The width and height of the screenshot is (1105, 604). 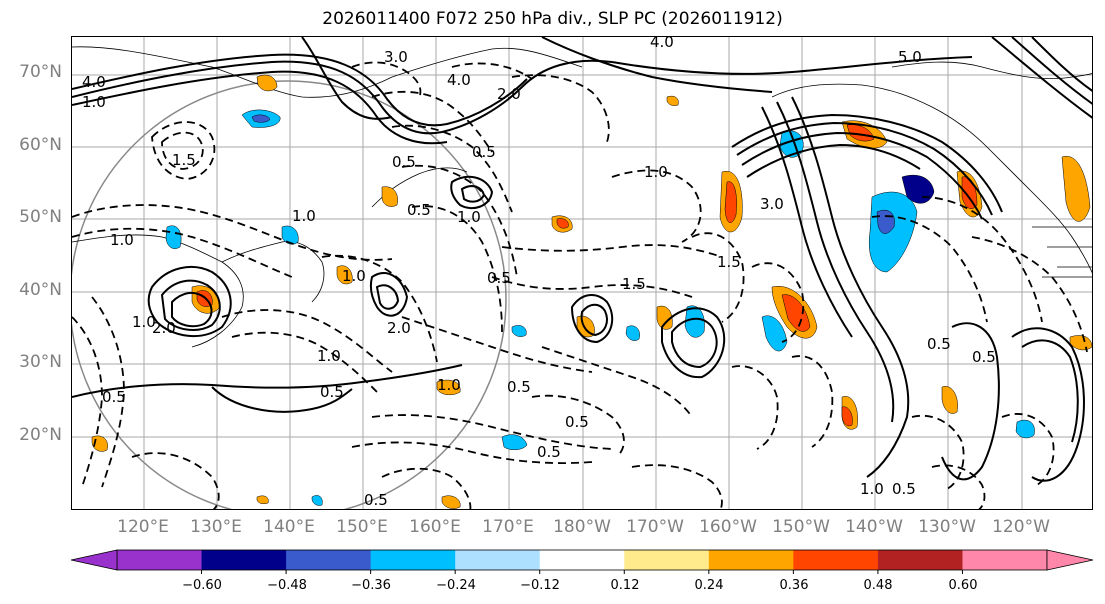 I want to click on lon-label: 120°E, so click(x=143, y=527).